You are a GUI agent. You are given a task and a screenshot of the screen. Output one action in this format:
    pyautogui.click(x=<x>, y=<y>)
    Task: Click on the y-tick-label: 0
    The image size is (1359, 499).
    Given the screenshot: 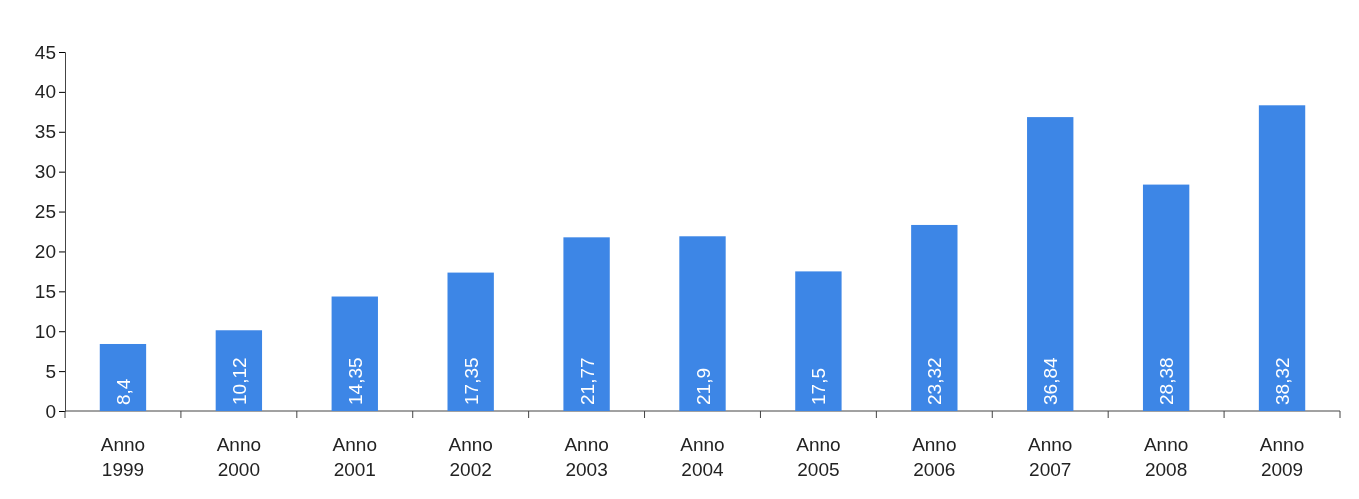 What is the action you would take?
    pyautogui.click(x=50, y=411)
    